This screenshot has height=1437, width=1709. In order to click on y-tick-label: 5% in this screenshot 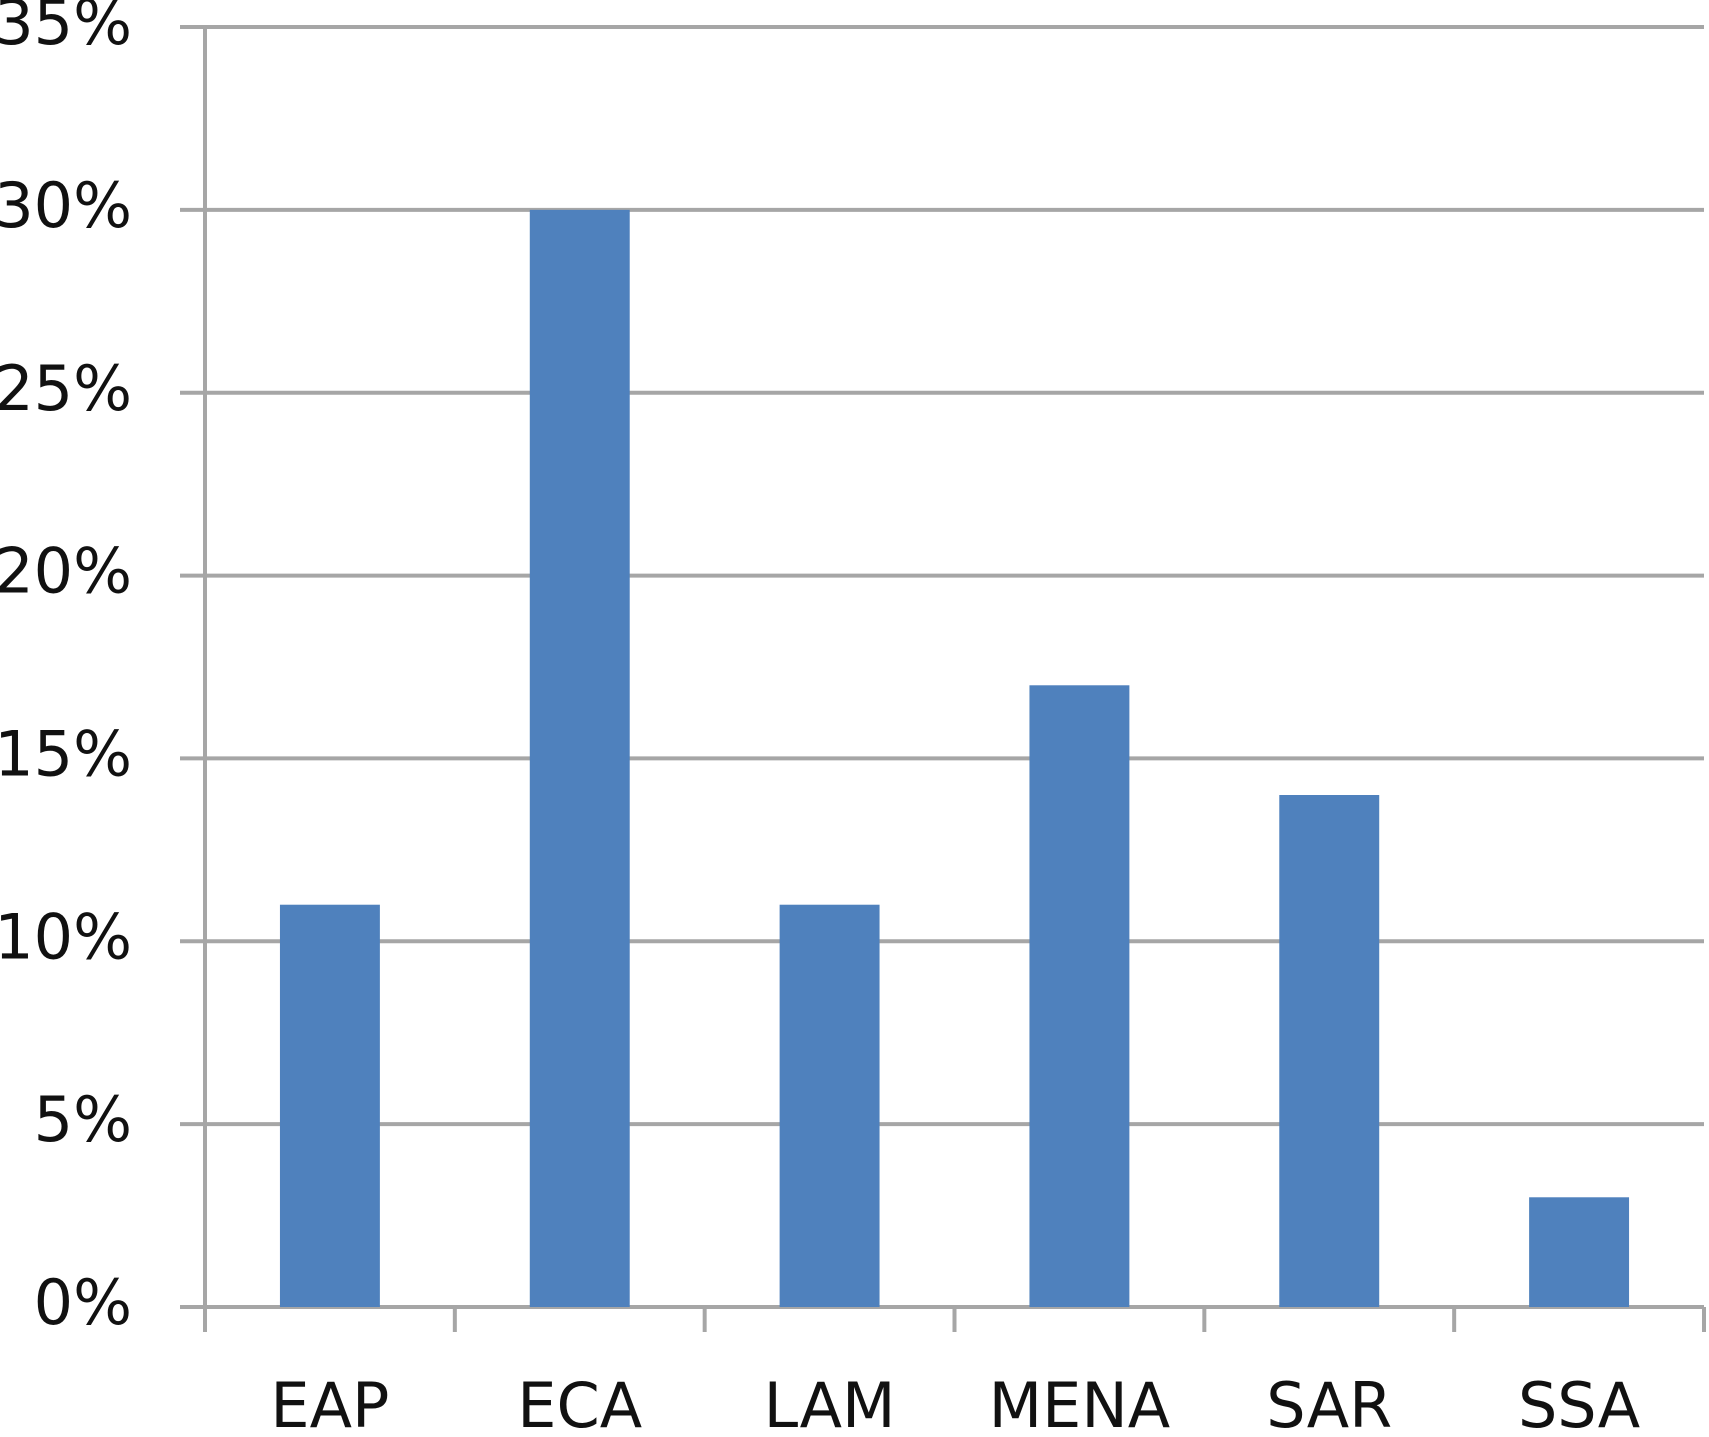, I will do `click(83, 1119)`.